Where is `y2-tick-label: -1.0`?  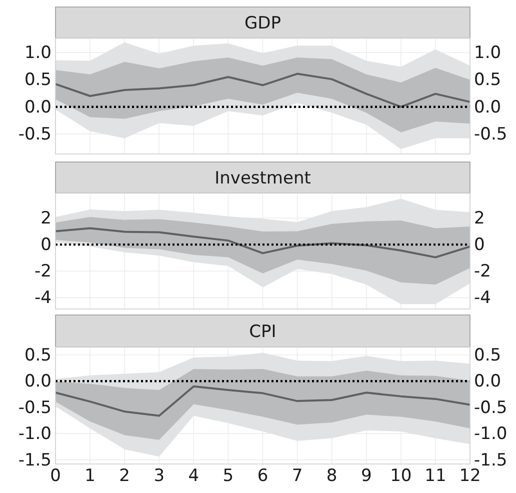 y2-tick-label: -1.0 is located at coordinates (491, 434).